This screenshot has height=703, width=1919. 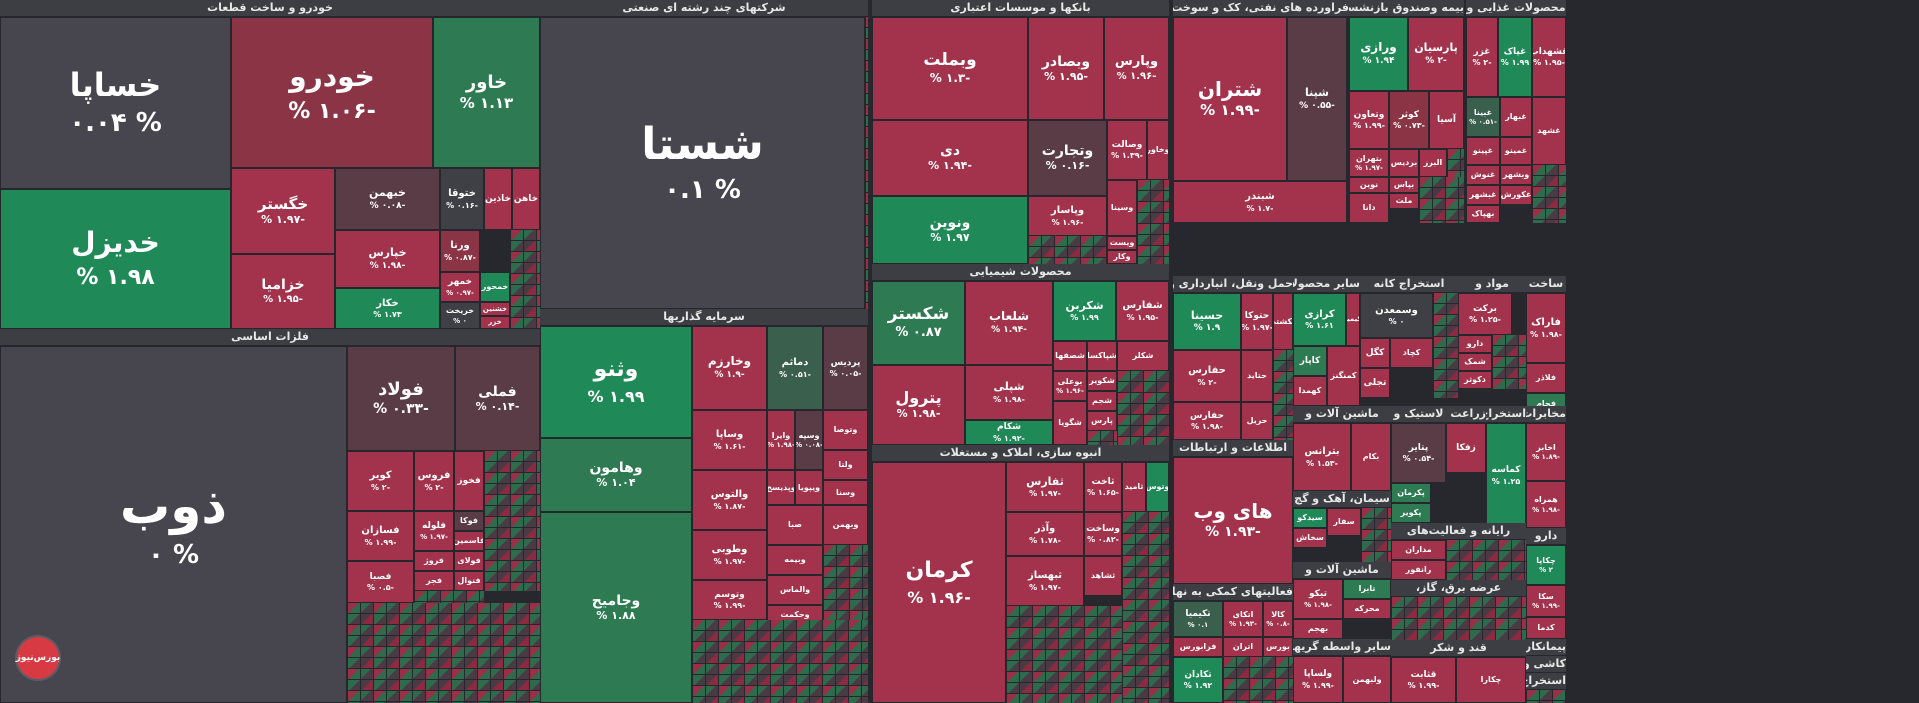 I want to click on stock-tile: وپاسار -۱.۹۶ %, so click(x=1067, y=216).